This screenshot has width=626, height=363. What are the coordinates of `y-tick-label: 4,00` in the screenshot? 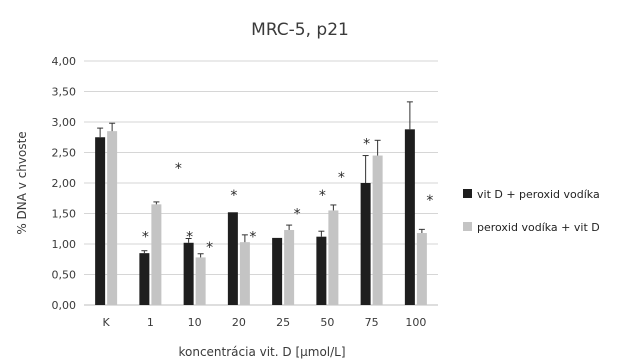 It's located at (64, 61).